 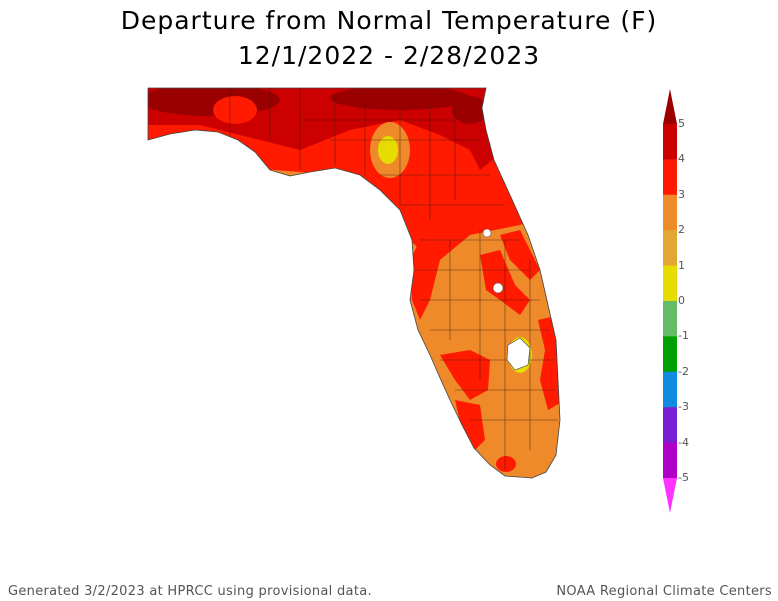 I want to click on color-legend-bar, so click(x=670, y=301).